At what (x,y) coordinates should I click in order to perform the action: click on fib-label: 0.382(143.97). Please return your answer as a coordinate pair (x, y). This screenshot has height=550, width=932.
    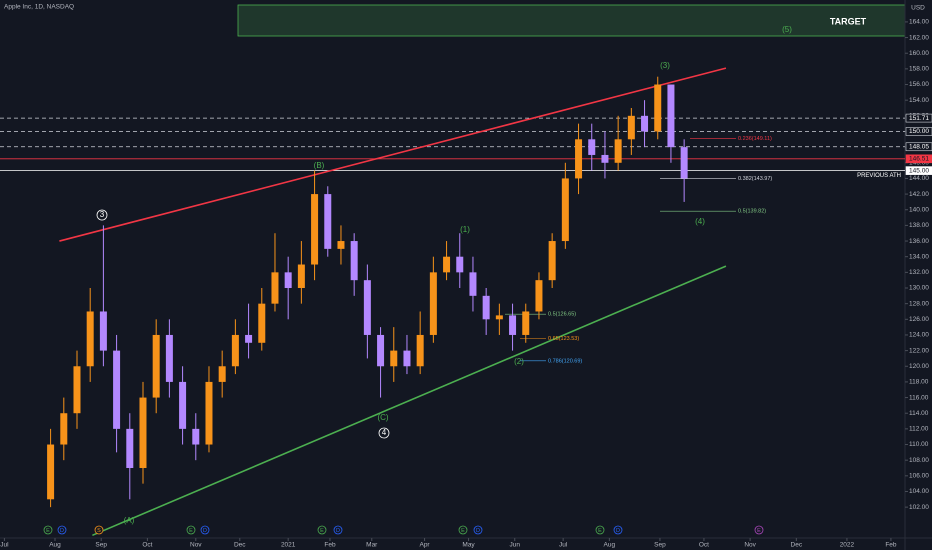
    Looking at the image, I should click on (755, 179).